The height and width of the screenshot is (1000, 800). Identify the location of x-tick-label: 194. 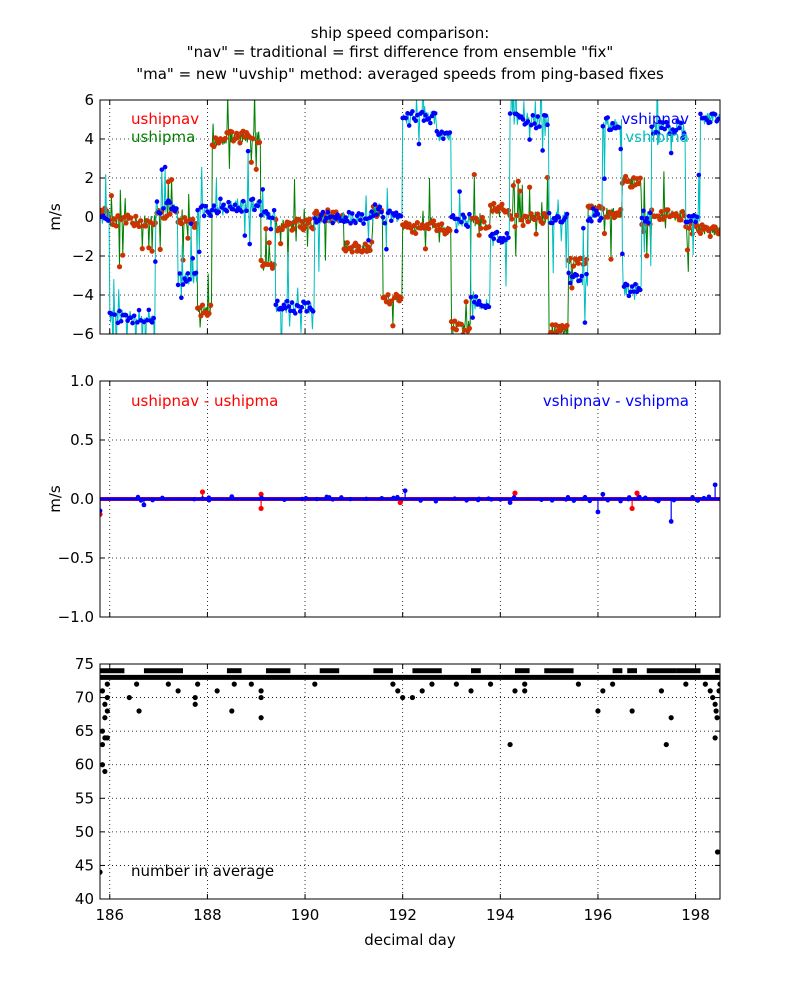
(500, 915).